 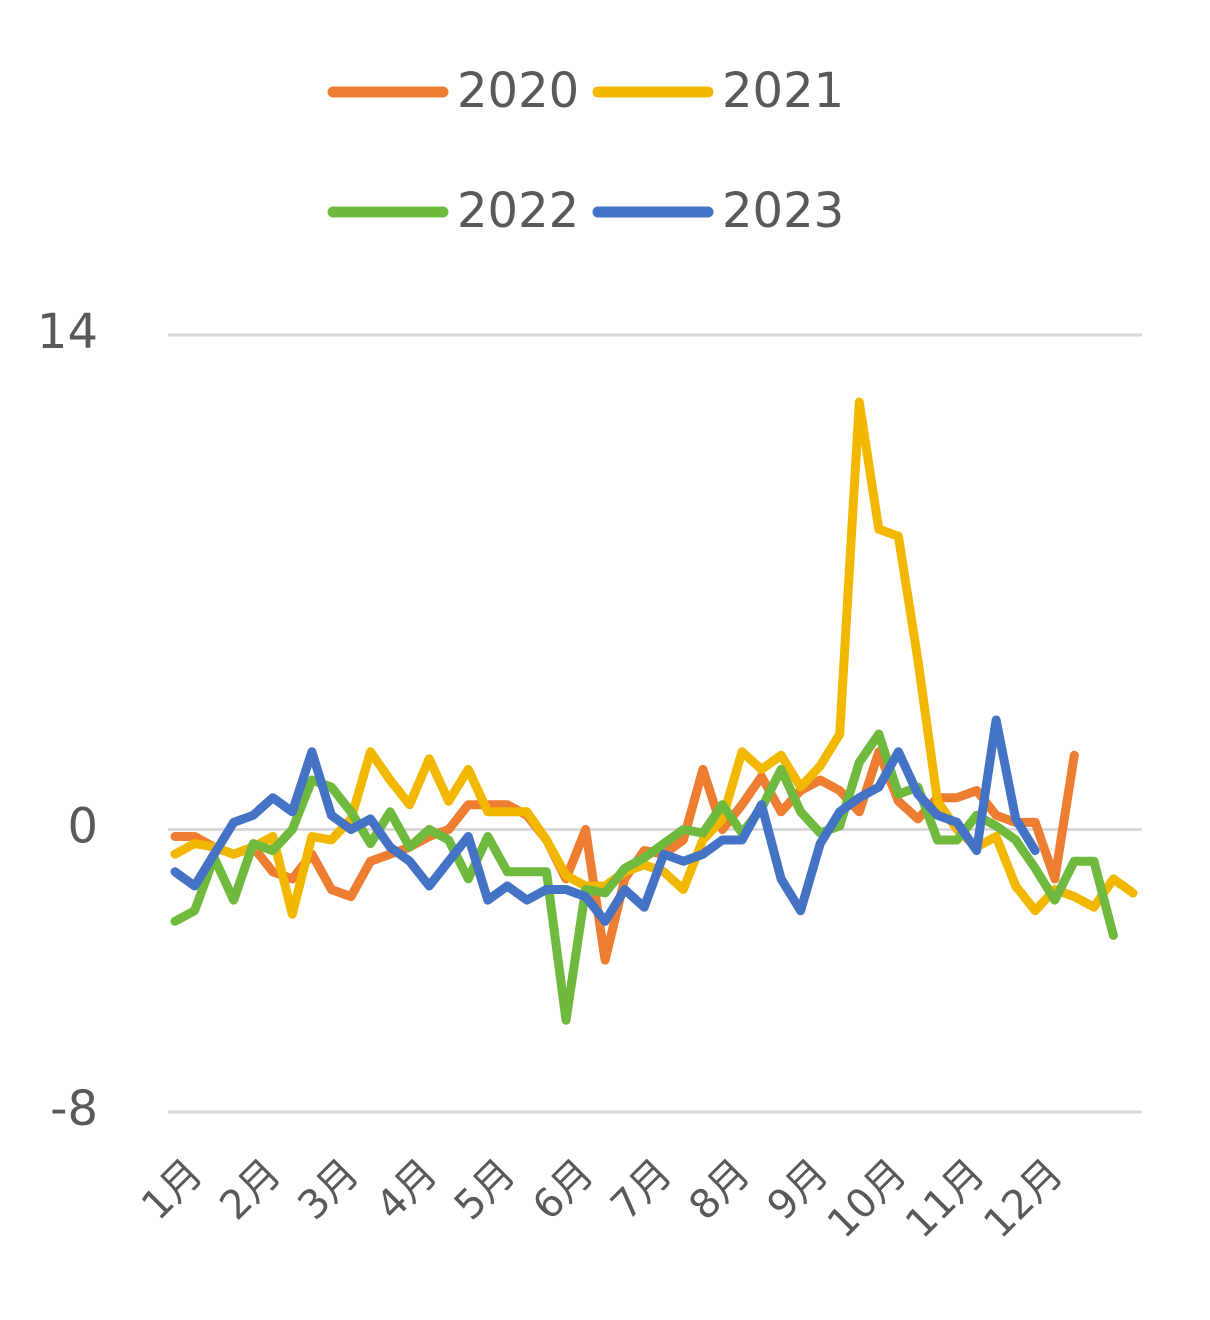 I want to click on x-tick-label: 12月, so click(x=1023, y=1198).